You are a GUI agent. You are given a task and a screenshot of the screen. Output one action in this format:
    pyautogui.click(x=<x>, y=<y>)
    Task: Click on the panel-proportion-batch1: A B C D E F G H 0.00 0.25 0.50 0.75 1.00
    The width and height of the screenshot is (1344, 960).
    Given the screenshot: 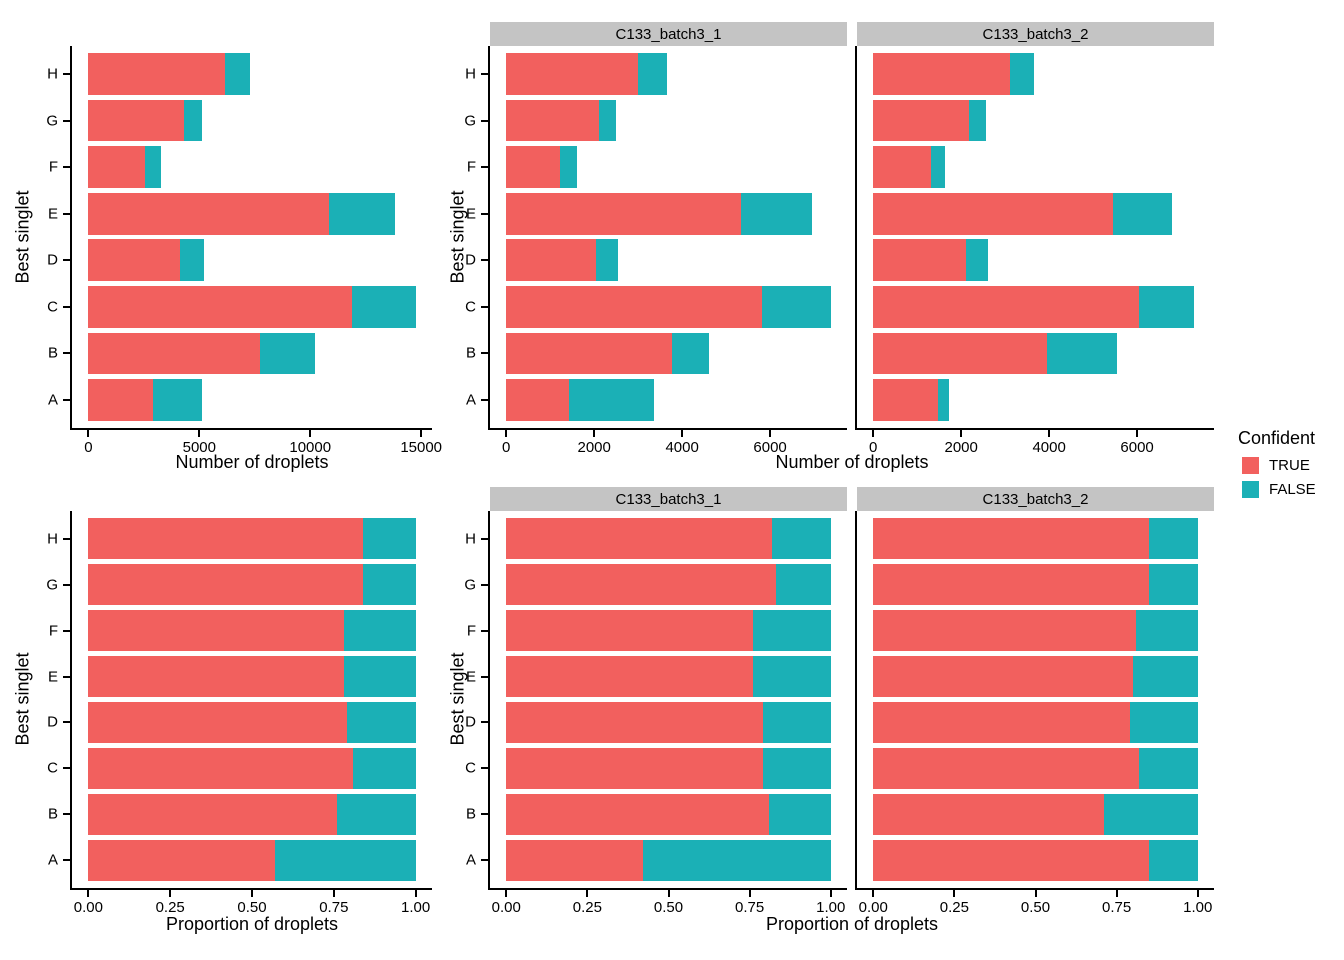 What is the action you would take?
    pyautogui.click(x=655, y=713)
    